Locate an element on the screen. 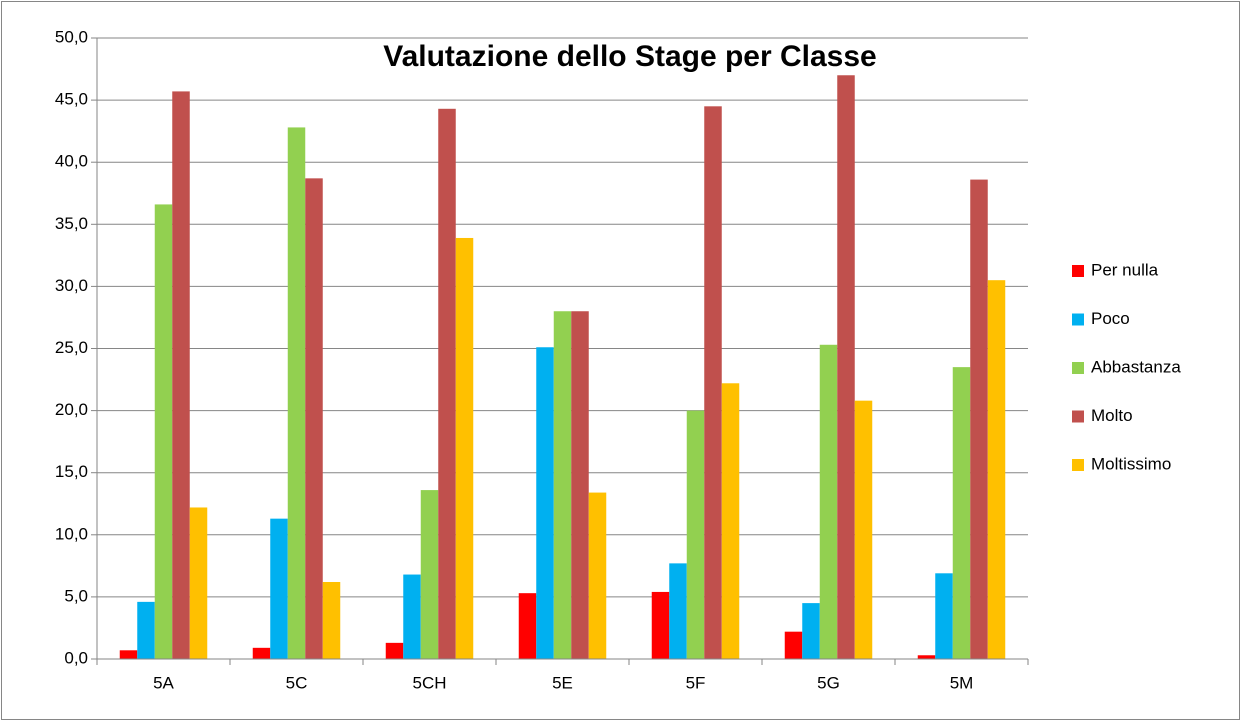 This screenshot has width=1242, height=722. y-tick-label: 45,0 is located at coordinates (71, 99).